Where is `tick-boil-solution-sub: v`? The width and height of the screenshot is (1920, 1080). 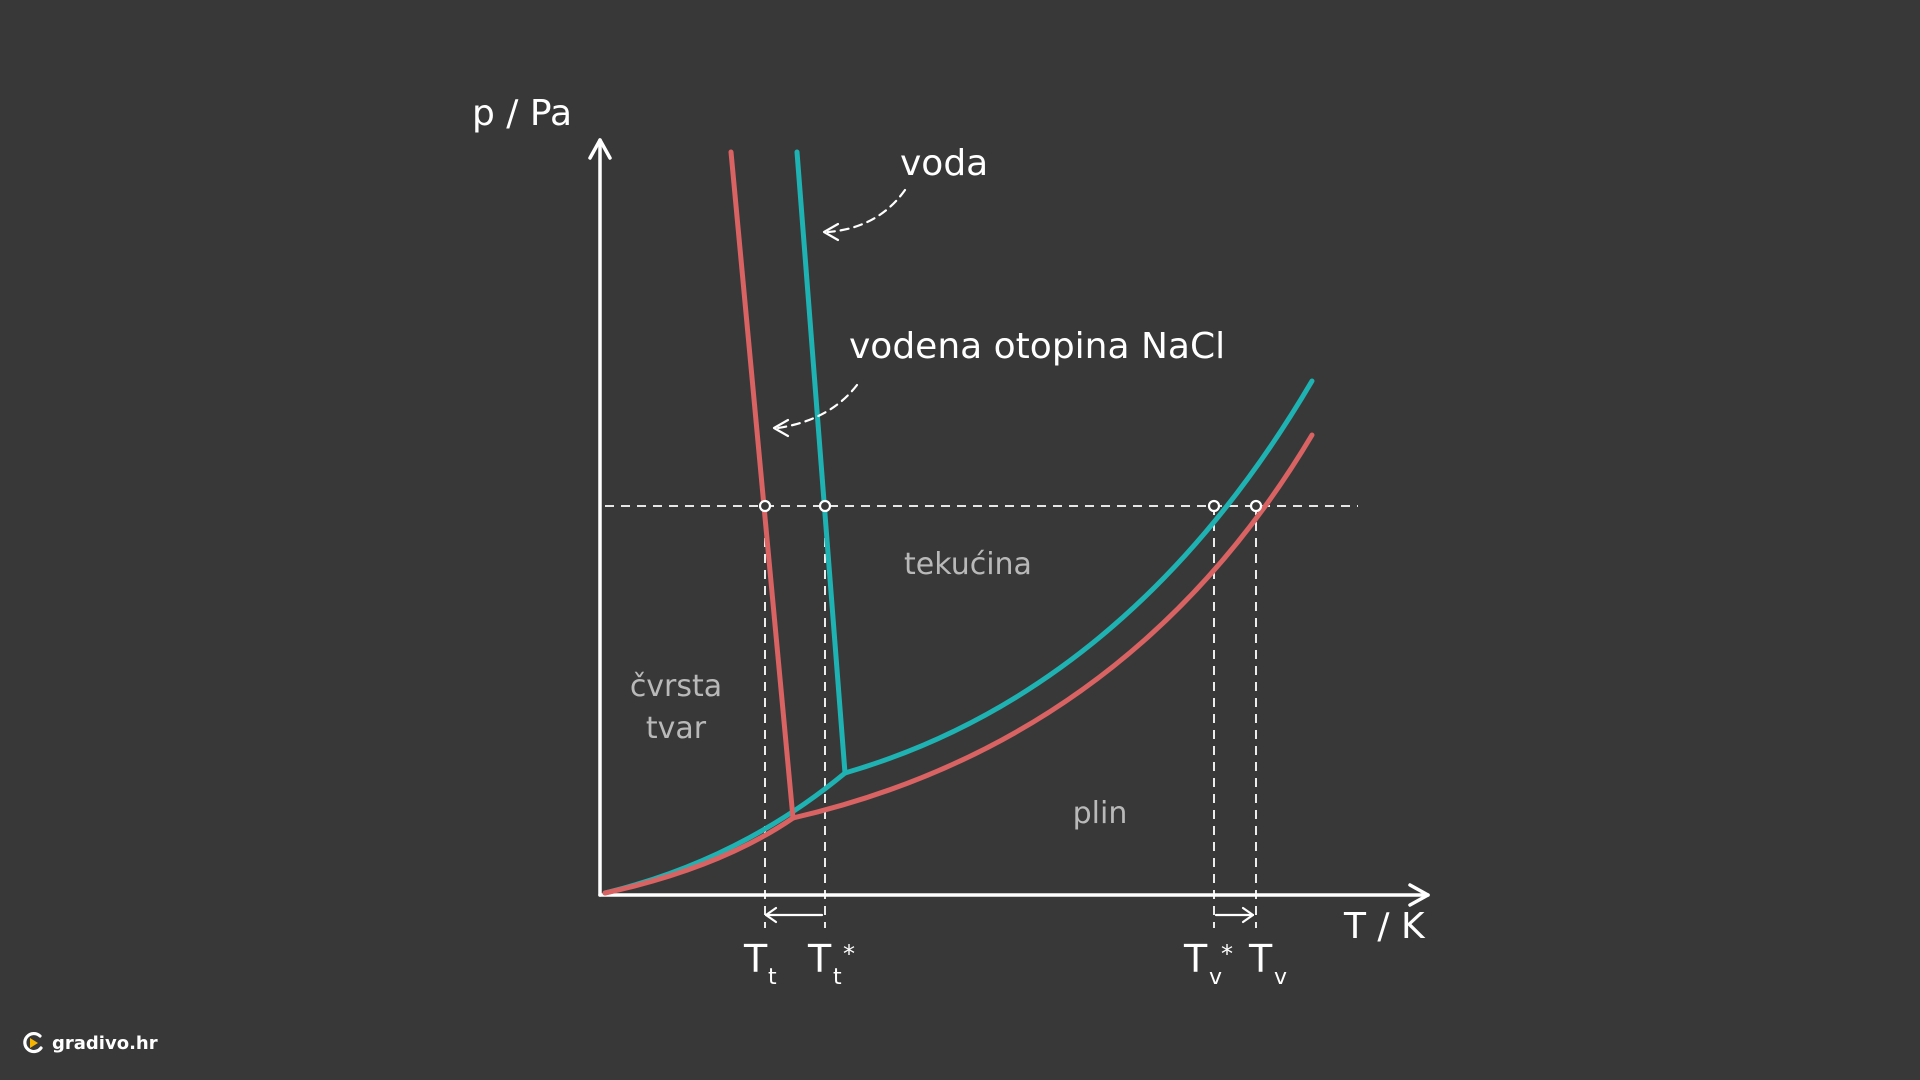
tick-boil-solution-sub: v is located at coordinates (1280, 977).